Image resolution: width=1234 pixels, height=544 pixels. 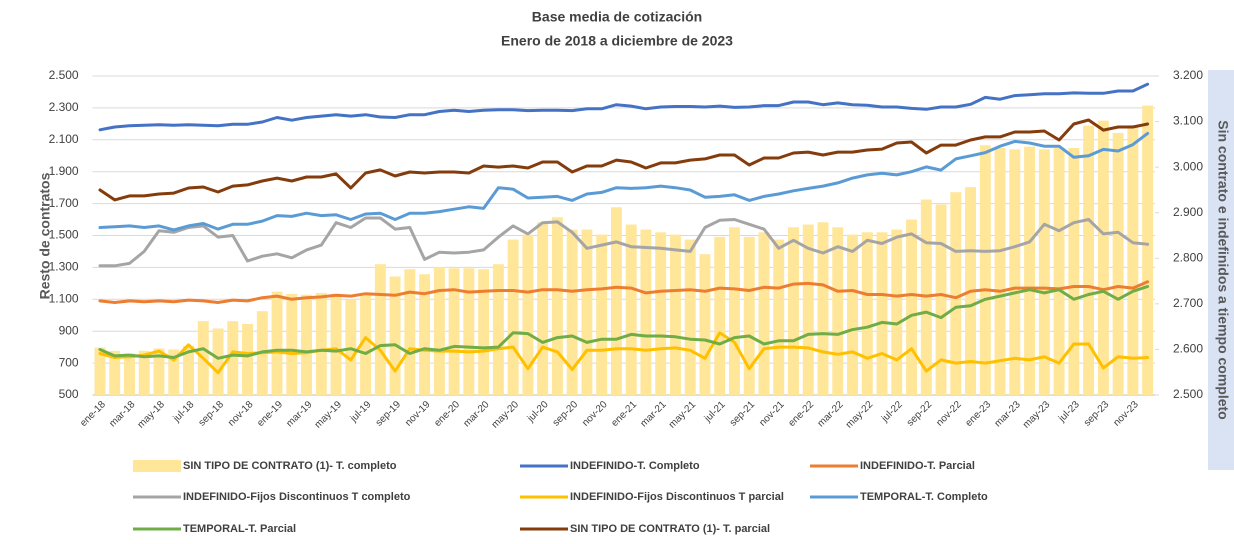 What do you see at coordinates (299, 414) in the screenshot?
I see `x-tick-label: mar-19` at bounding box center [299, 414].